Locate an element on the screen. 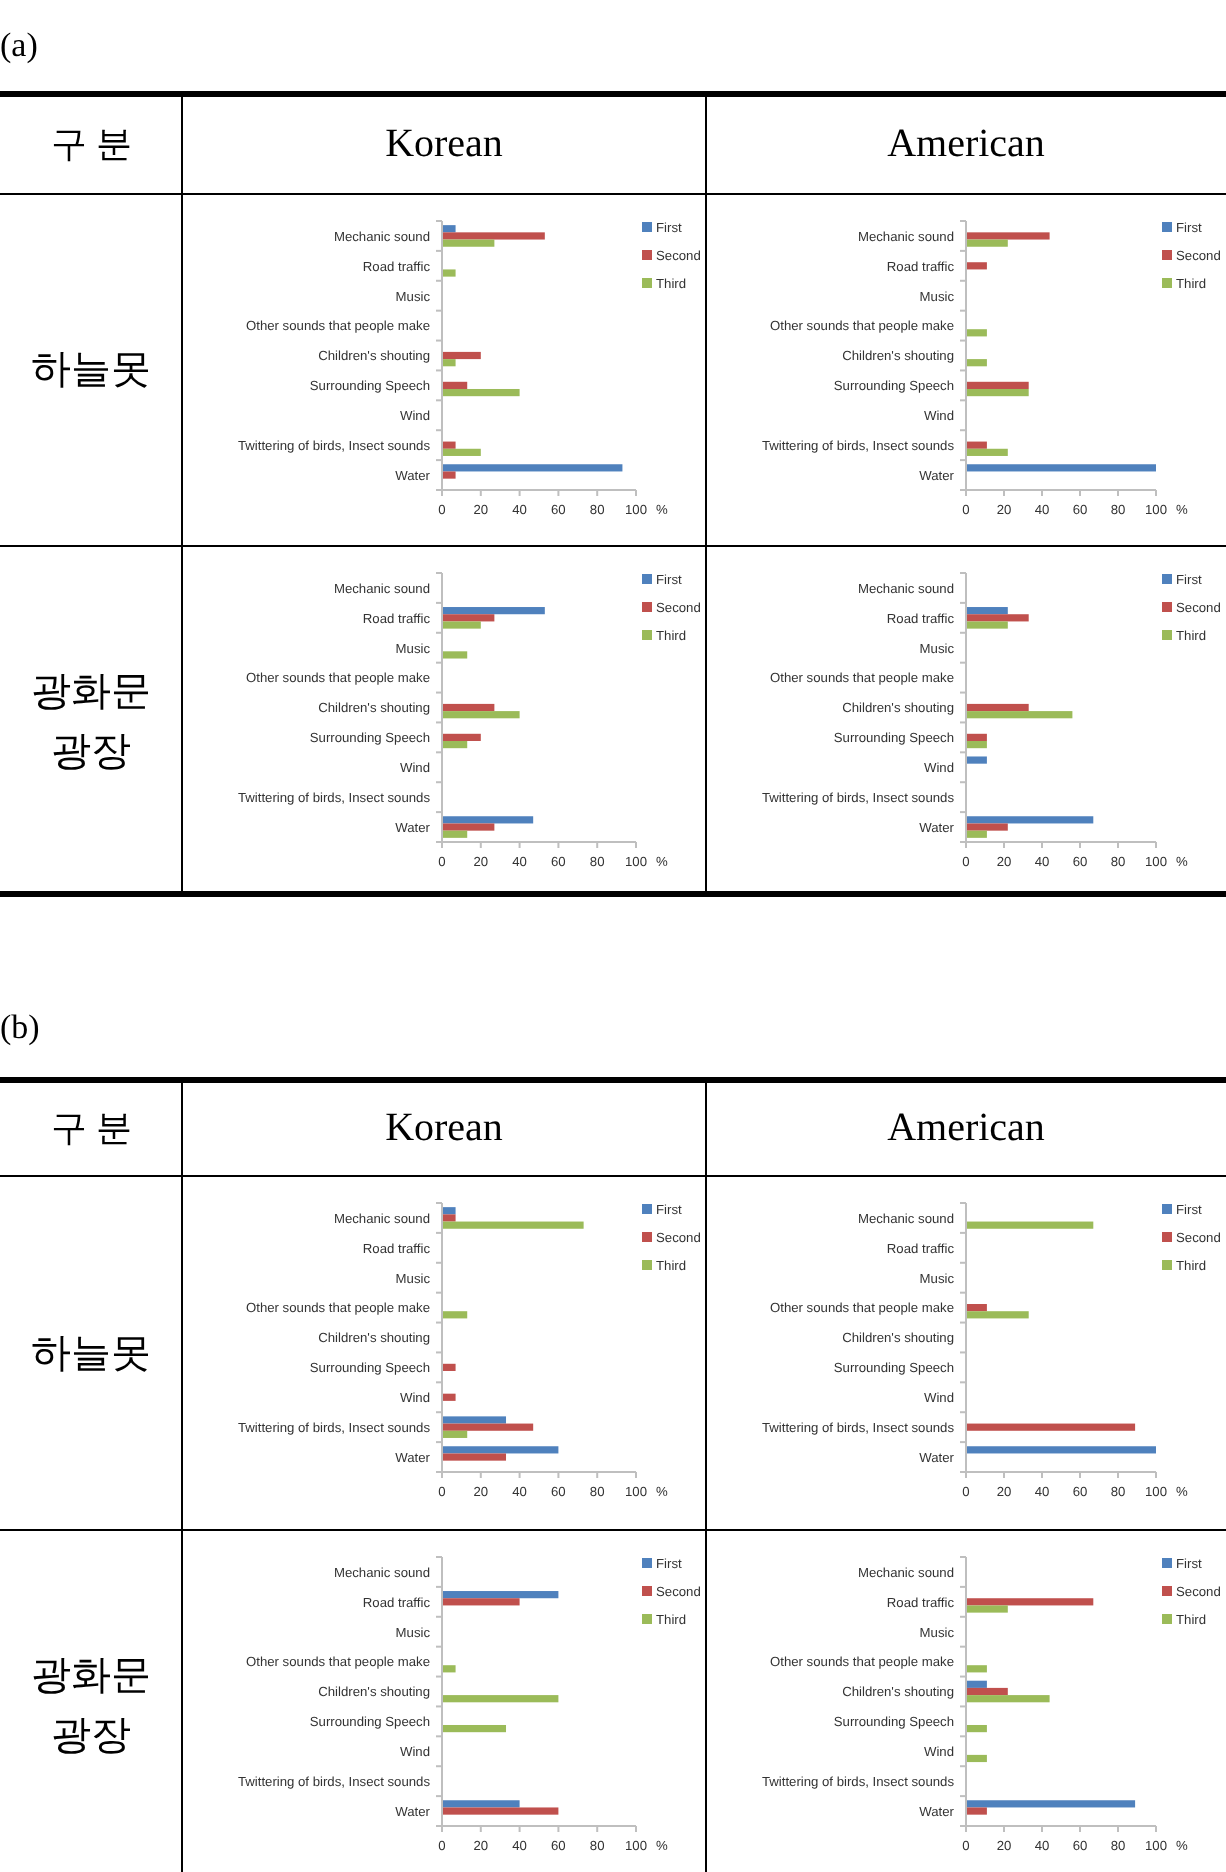 This screenshot has width=1226, height=1872. text: (b) is located at coordinates (21, 1028).